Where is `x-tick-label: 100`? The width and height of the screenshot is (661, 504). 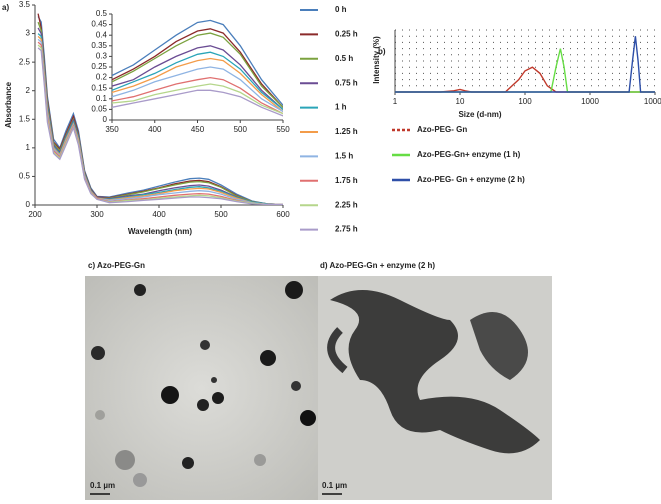 x-tick-label: 100 is located at coordinates (525, 101).